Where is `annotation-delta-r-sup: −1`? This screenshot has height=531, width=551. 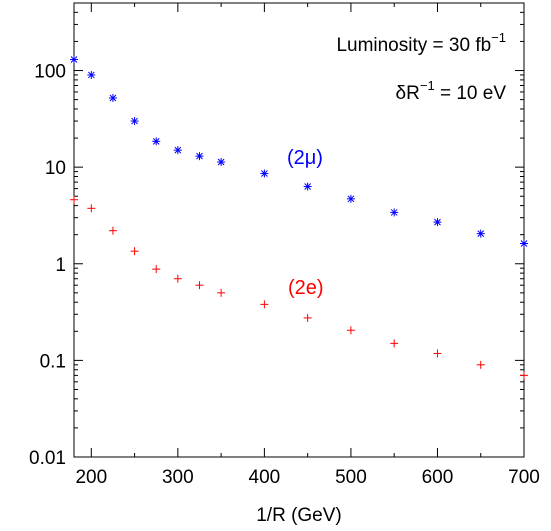
annotation-delta-r-sup: −1 is located at coordinates (427, 85).